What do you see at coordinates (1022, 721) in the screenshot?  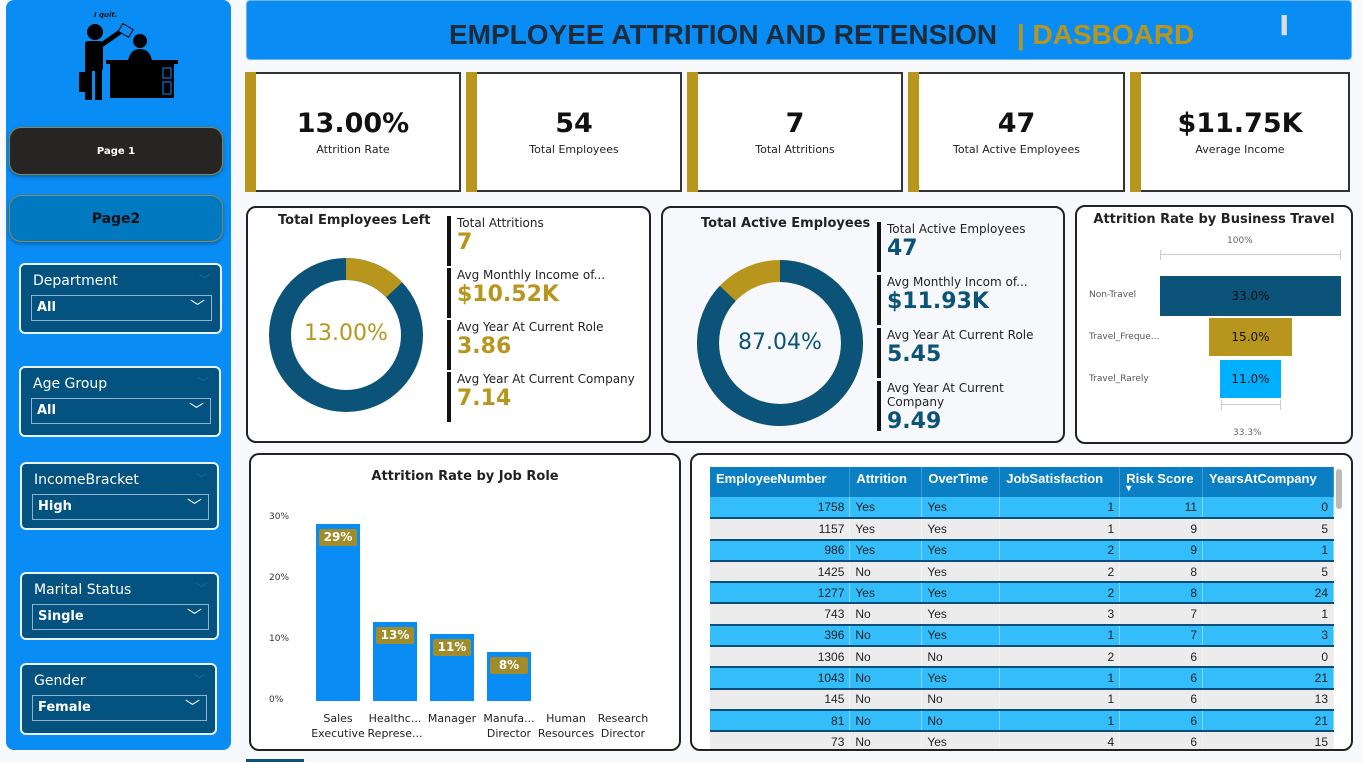 I see `table-row: 81 No No 1 6 21` at bounding box center [1022, 721].